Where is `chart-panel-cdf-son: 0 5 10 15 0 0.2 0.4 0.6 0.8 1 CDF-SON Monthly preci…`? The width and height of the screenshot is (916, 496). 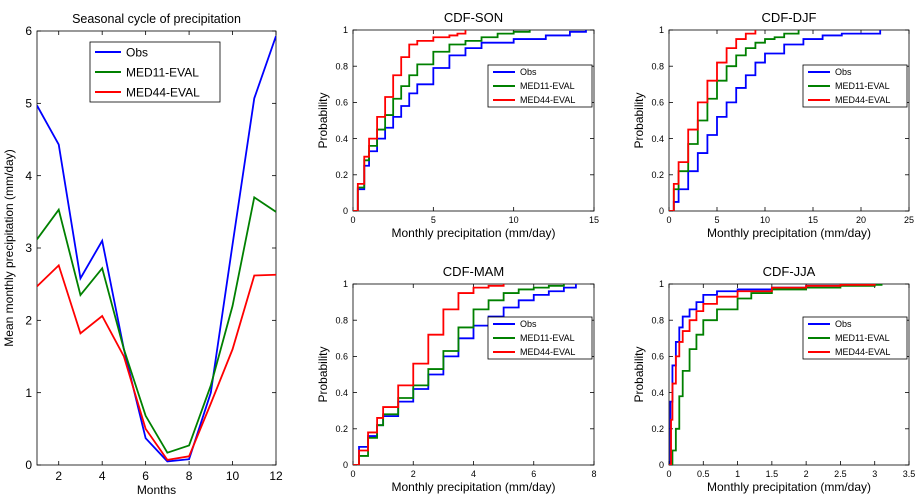 chart-panel-cdf-son: 0 5 10 15 0 0.2 0.4 0.6 0.8 1 CDF-SON Monthly preci… is located at coordinates (457, 125).